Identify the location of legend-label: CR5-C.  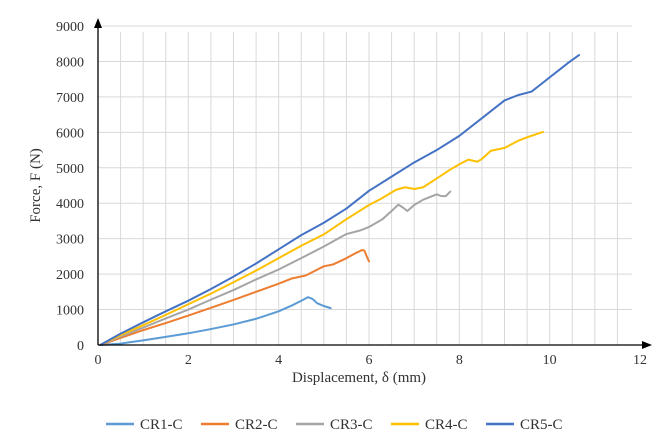
(541, 425).